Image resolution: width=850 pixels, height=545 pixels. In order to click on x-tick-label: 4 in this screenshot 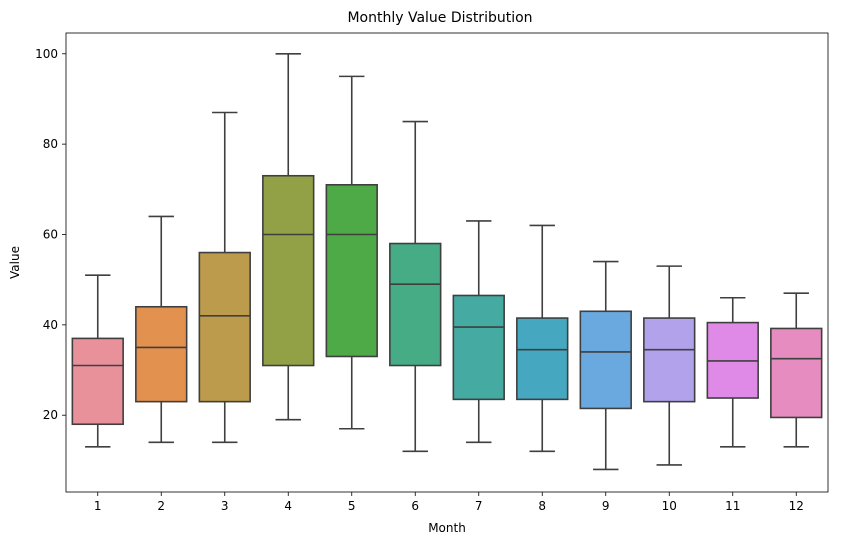, I will do `click(288, 506)`.